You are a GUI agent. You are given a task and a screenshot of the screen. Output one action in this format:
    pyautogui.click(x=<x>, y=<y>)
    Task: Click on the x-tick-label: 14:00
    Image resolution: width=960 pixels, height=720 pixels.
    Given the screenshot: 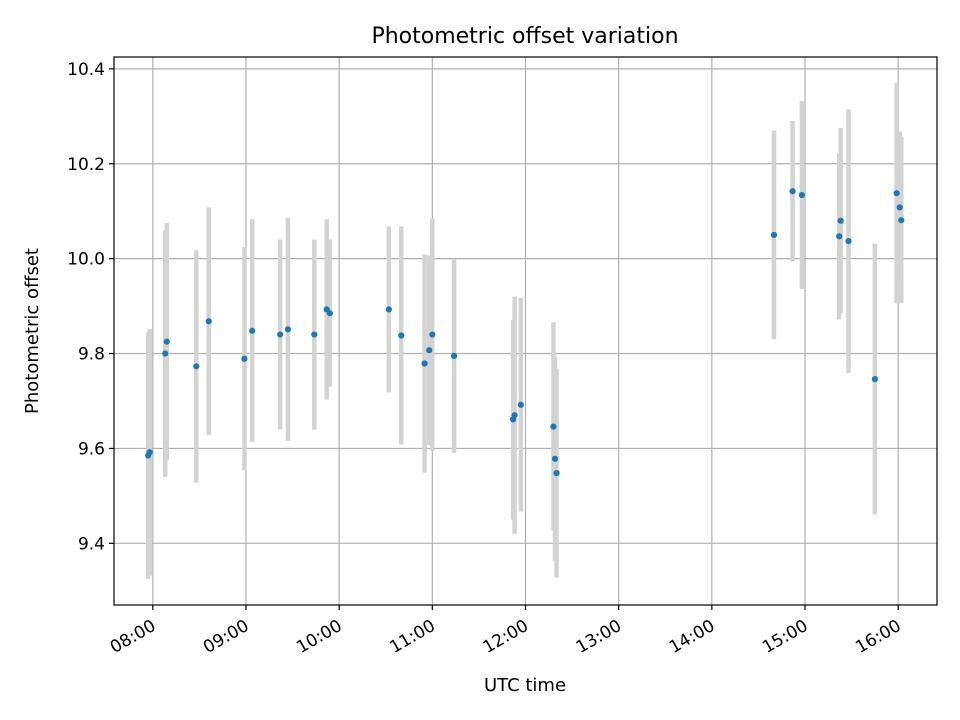 What is the action you would take?
    pyautogui.click(x=692, y=637)
    